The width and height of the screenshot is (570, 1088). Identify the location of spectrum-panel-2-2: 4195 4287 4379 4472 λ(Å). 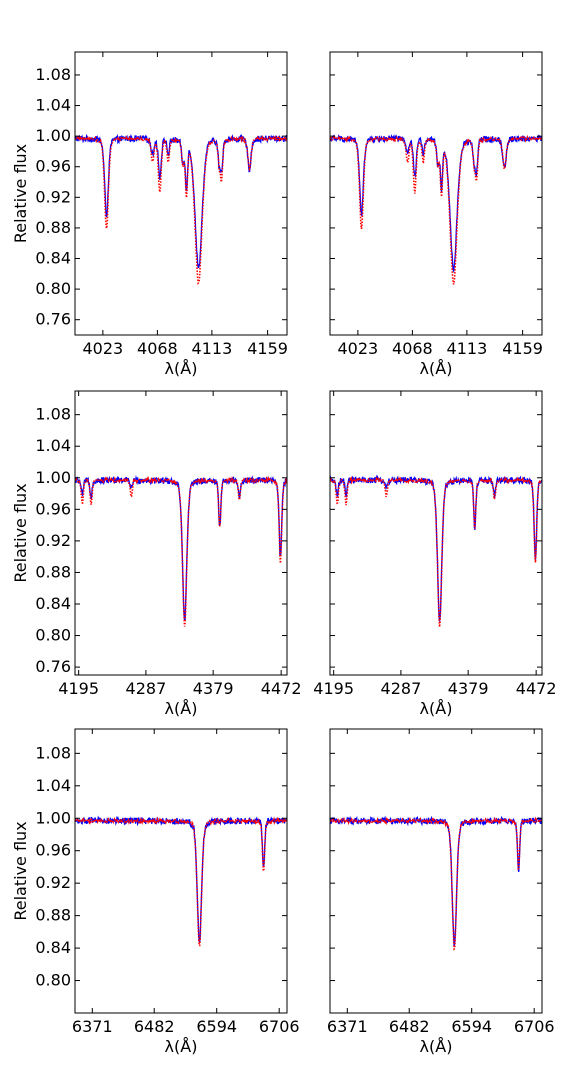
(435, 554).